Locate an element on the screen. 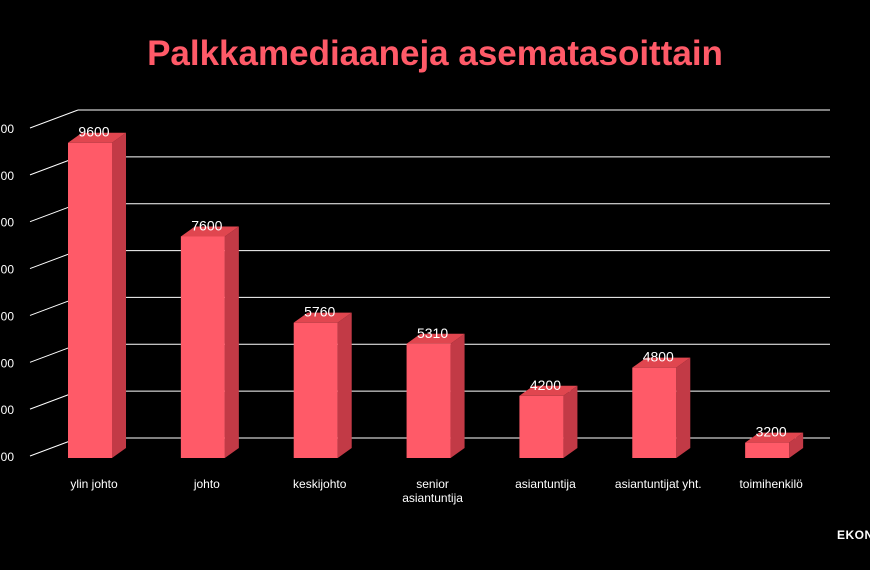  x-tick-label: johto is located at coordinates (206, 484).